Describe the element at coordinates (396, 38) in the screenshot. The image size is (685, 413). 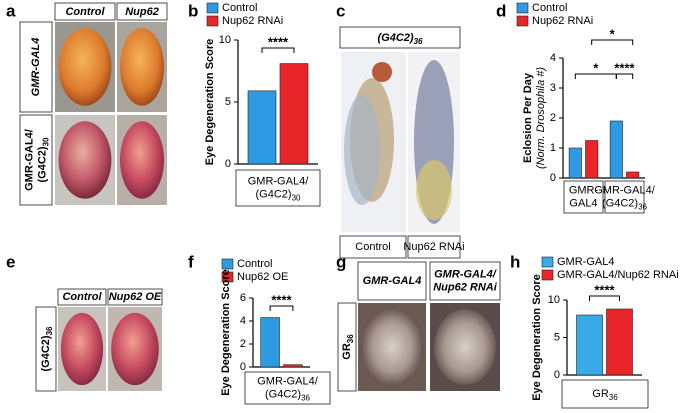
I see `header-label-part: (G4C2)` at that location.